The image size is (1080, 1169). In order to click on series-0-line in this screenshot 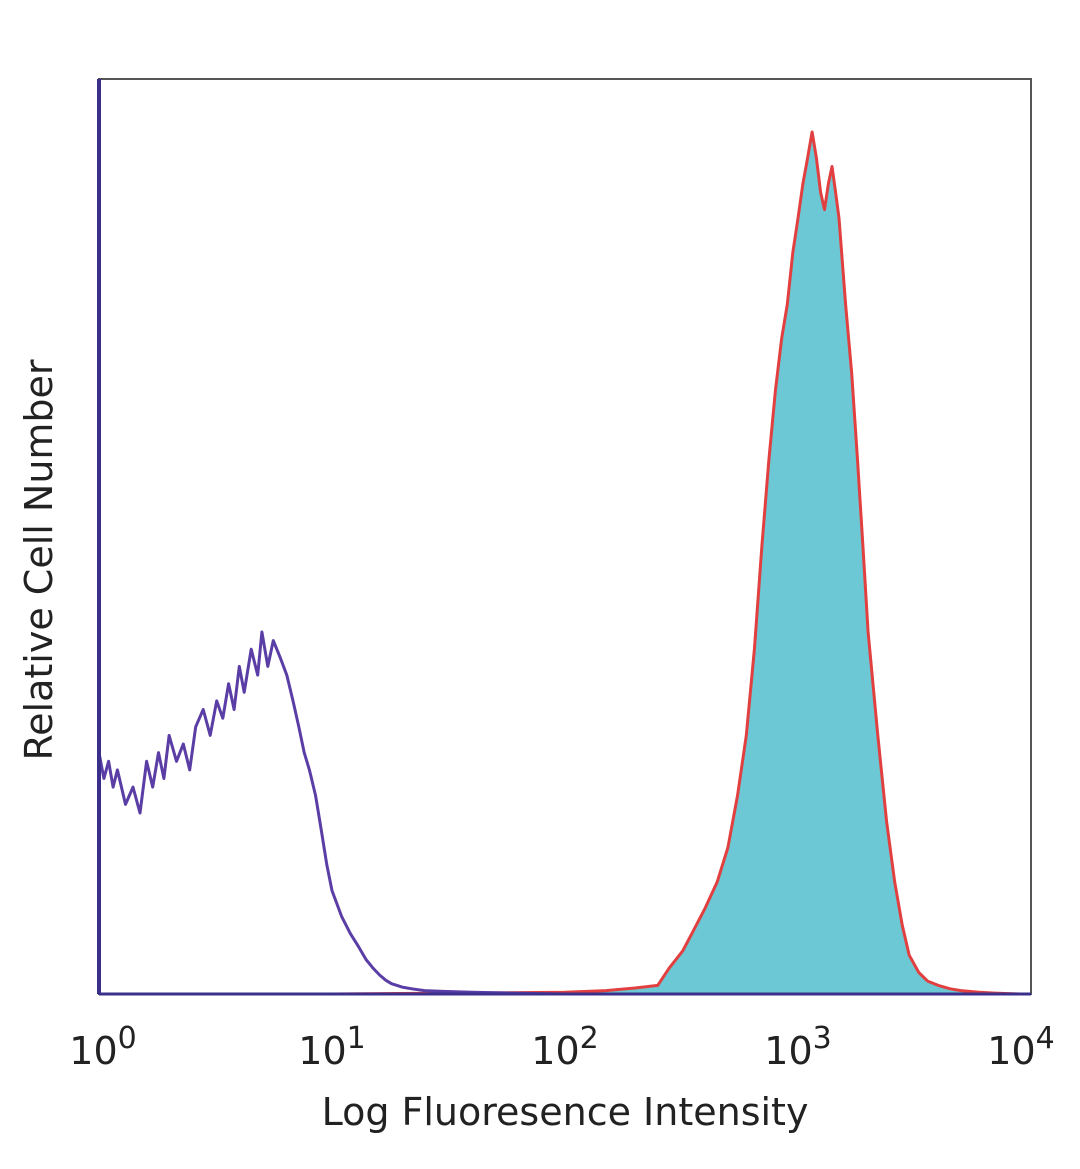, I will do `click(331, 813)`.